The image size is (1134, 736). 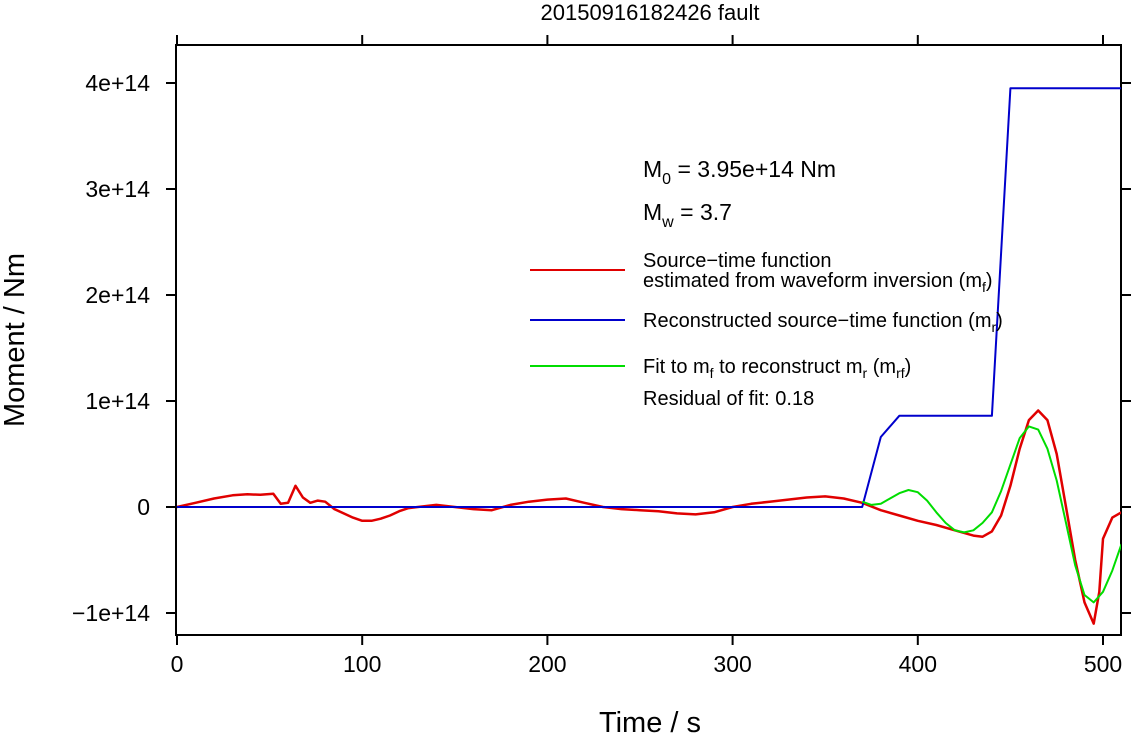 I want to click on mw-annotation: Mw = 3.7, so click(x=687, y=215).